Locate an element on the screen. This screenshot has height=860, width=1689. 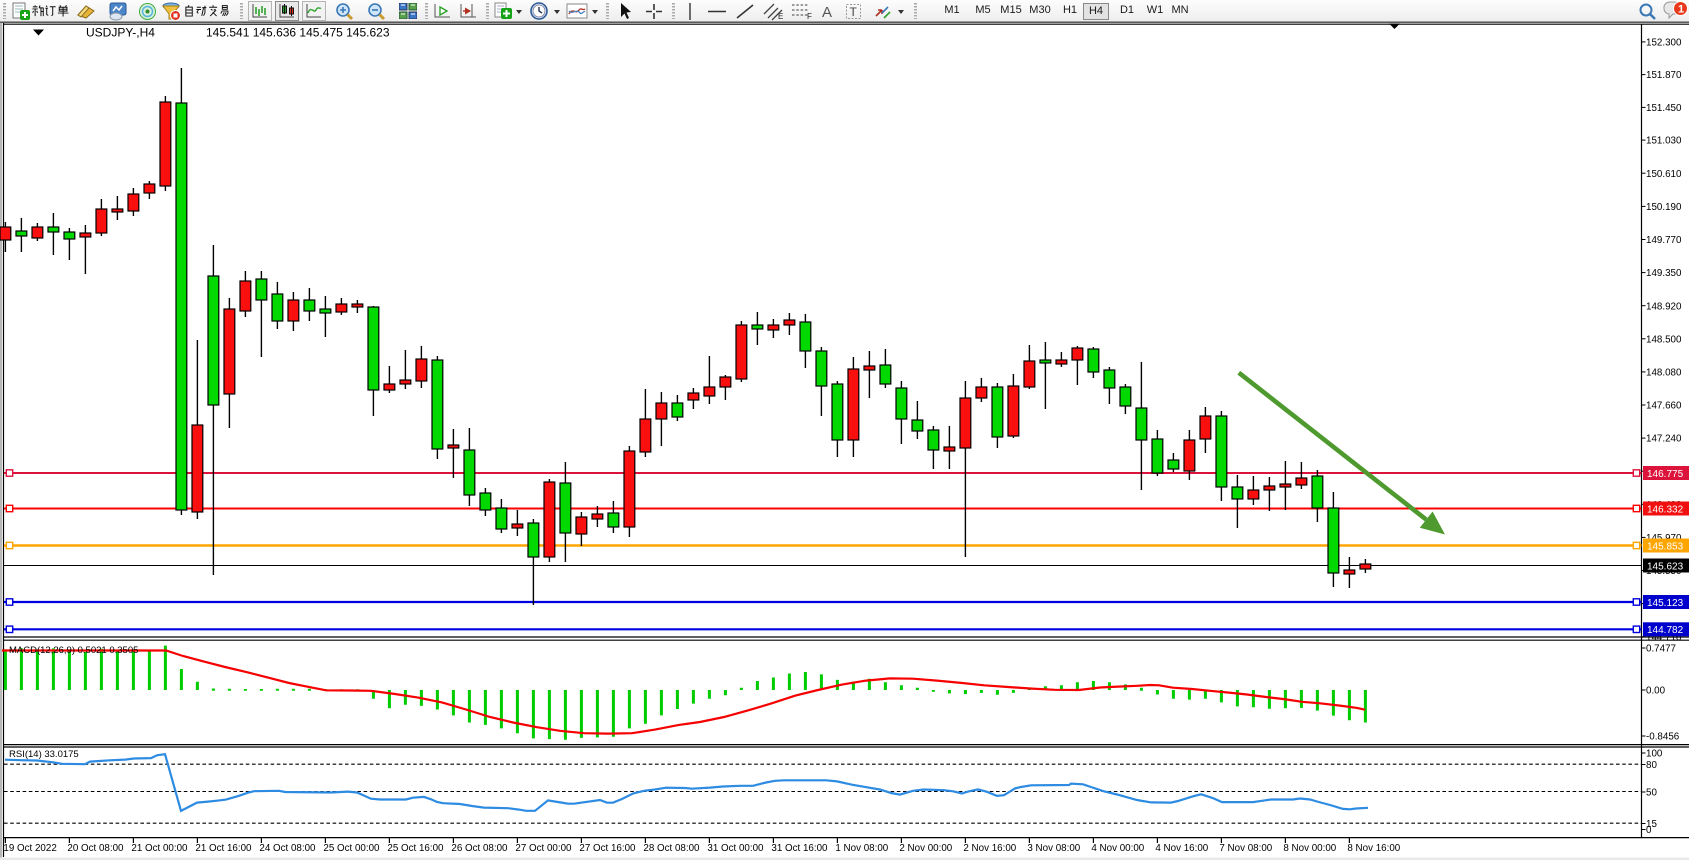
svg-text: RSI(14) 33.0175 is located at coordinates (44, 754).